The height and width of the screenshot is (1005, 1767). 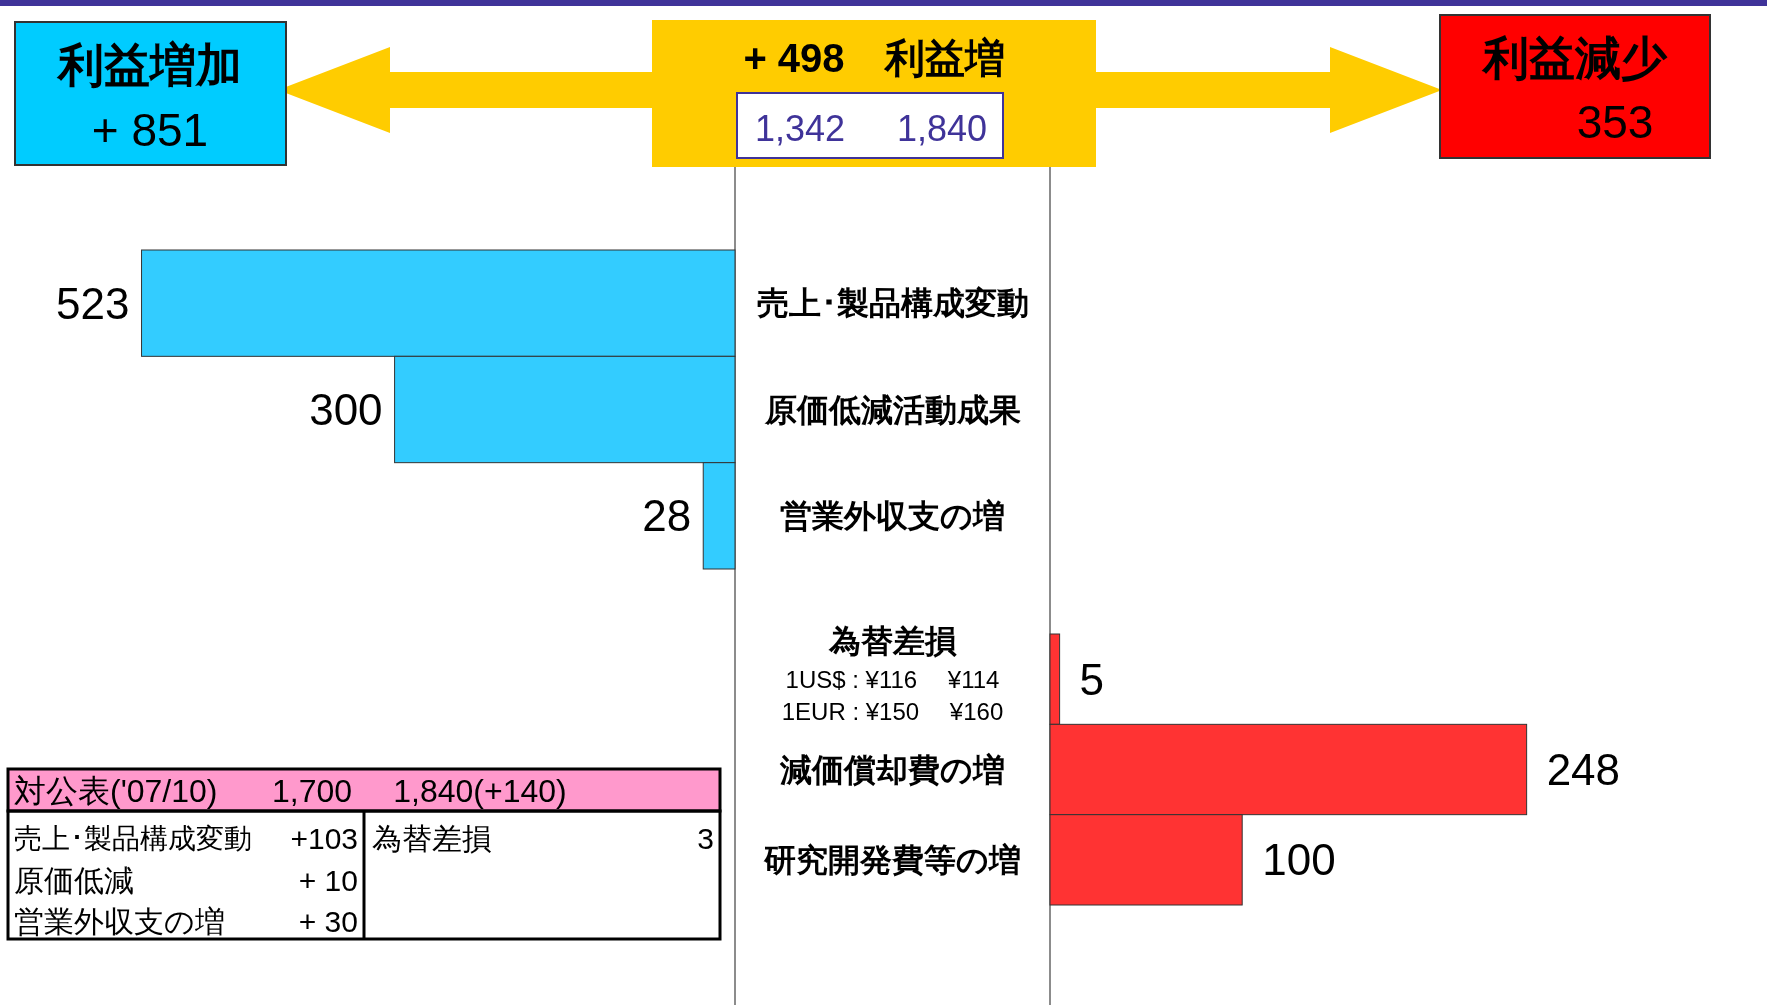 What do you see at coordinates (892, 303) in the screenshot?
I see `y-tick-label: 売上･製品構成変動` at bounding box center [892, 303].